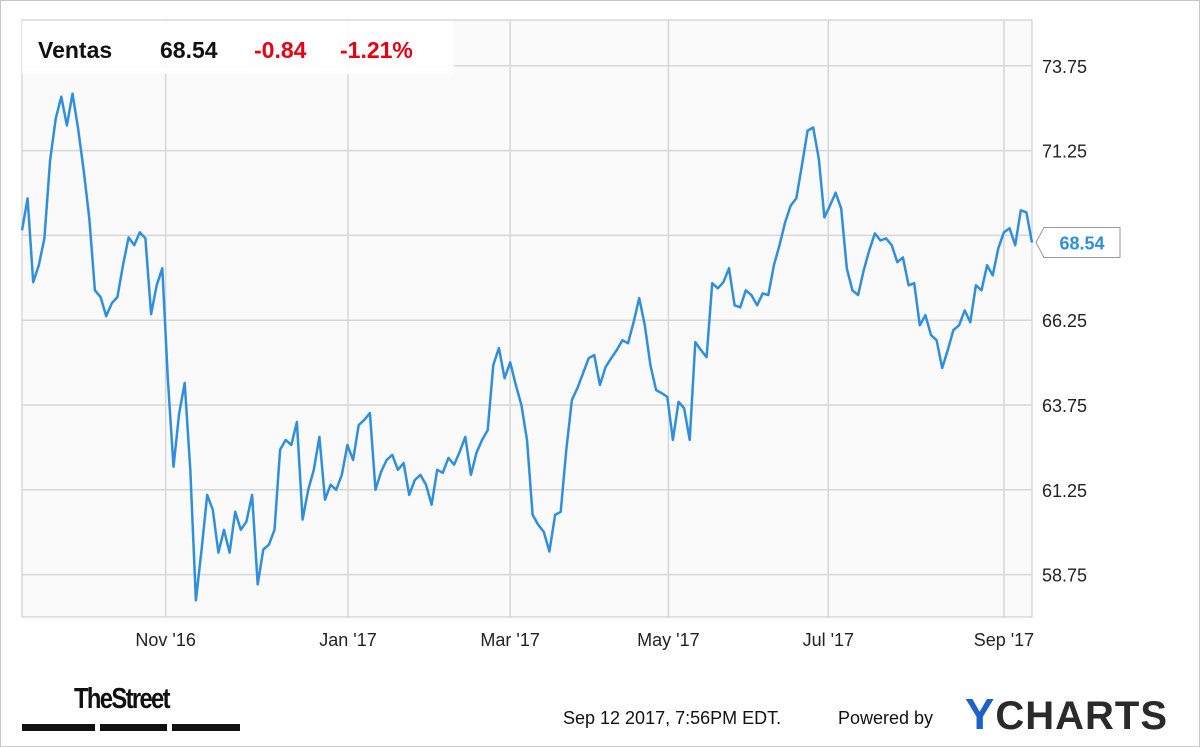  What do you see at coordinates (347, 640) in the screenshot?
I see `x-tick-label: Jan '17` at bounding box center [347, 640].